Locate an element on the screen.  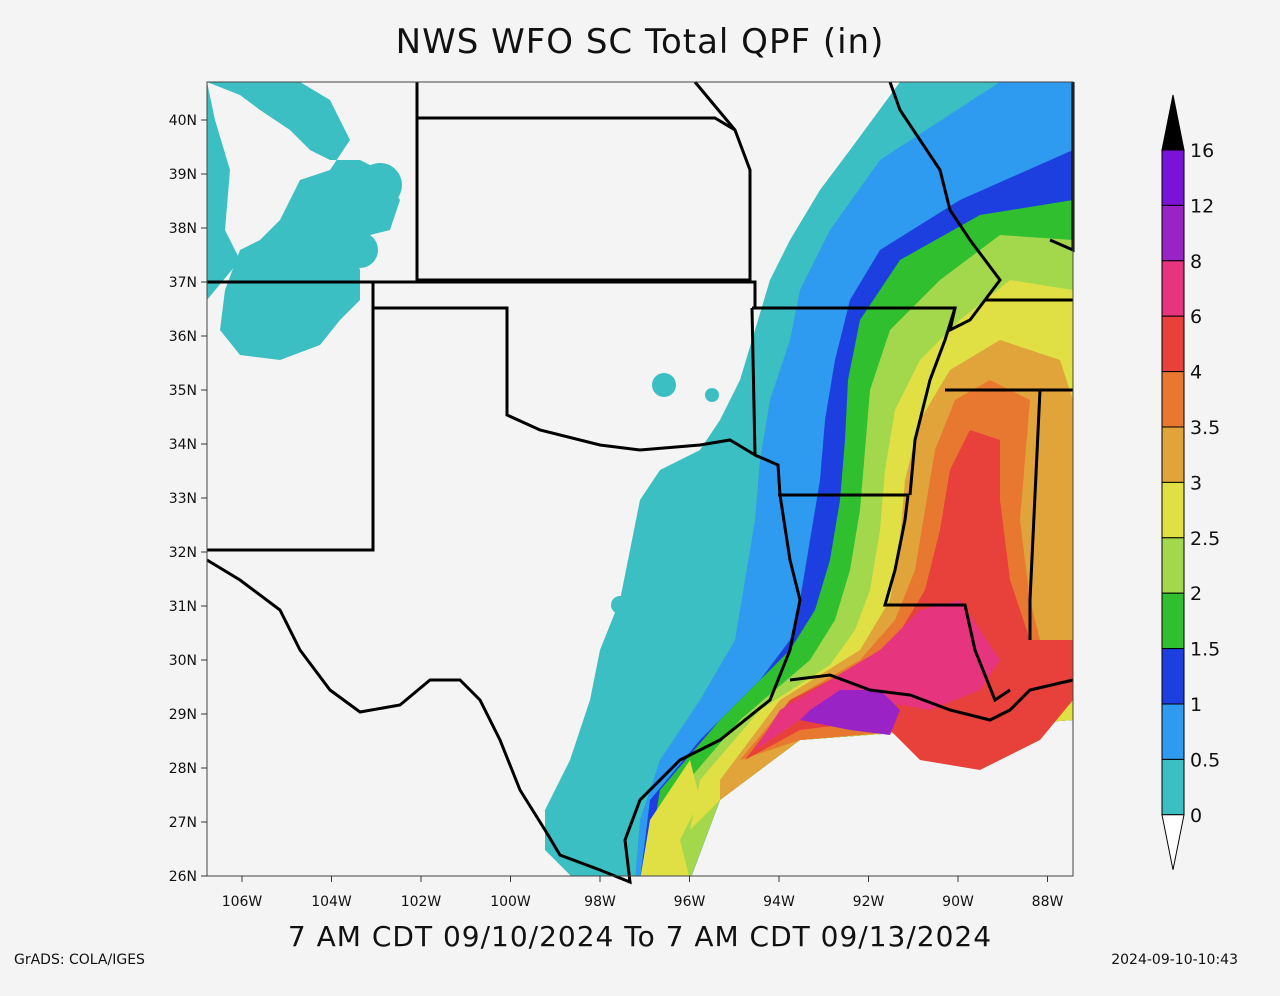
precip-area-colorado-west is located at coordinates (223, 191).